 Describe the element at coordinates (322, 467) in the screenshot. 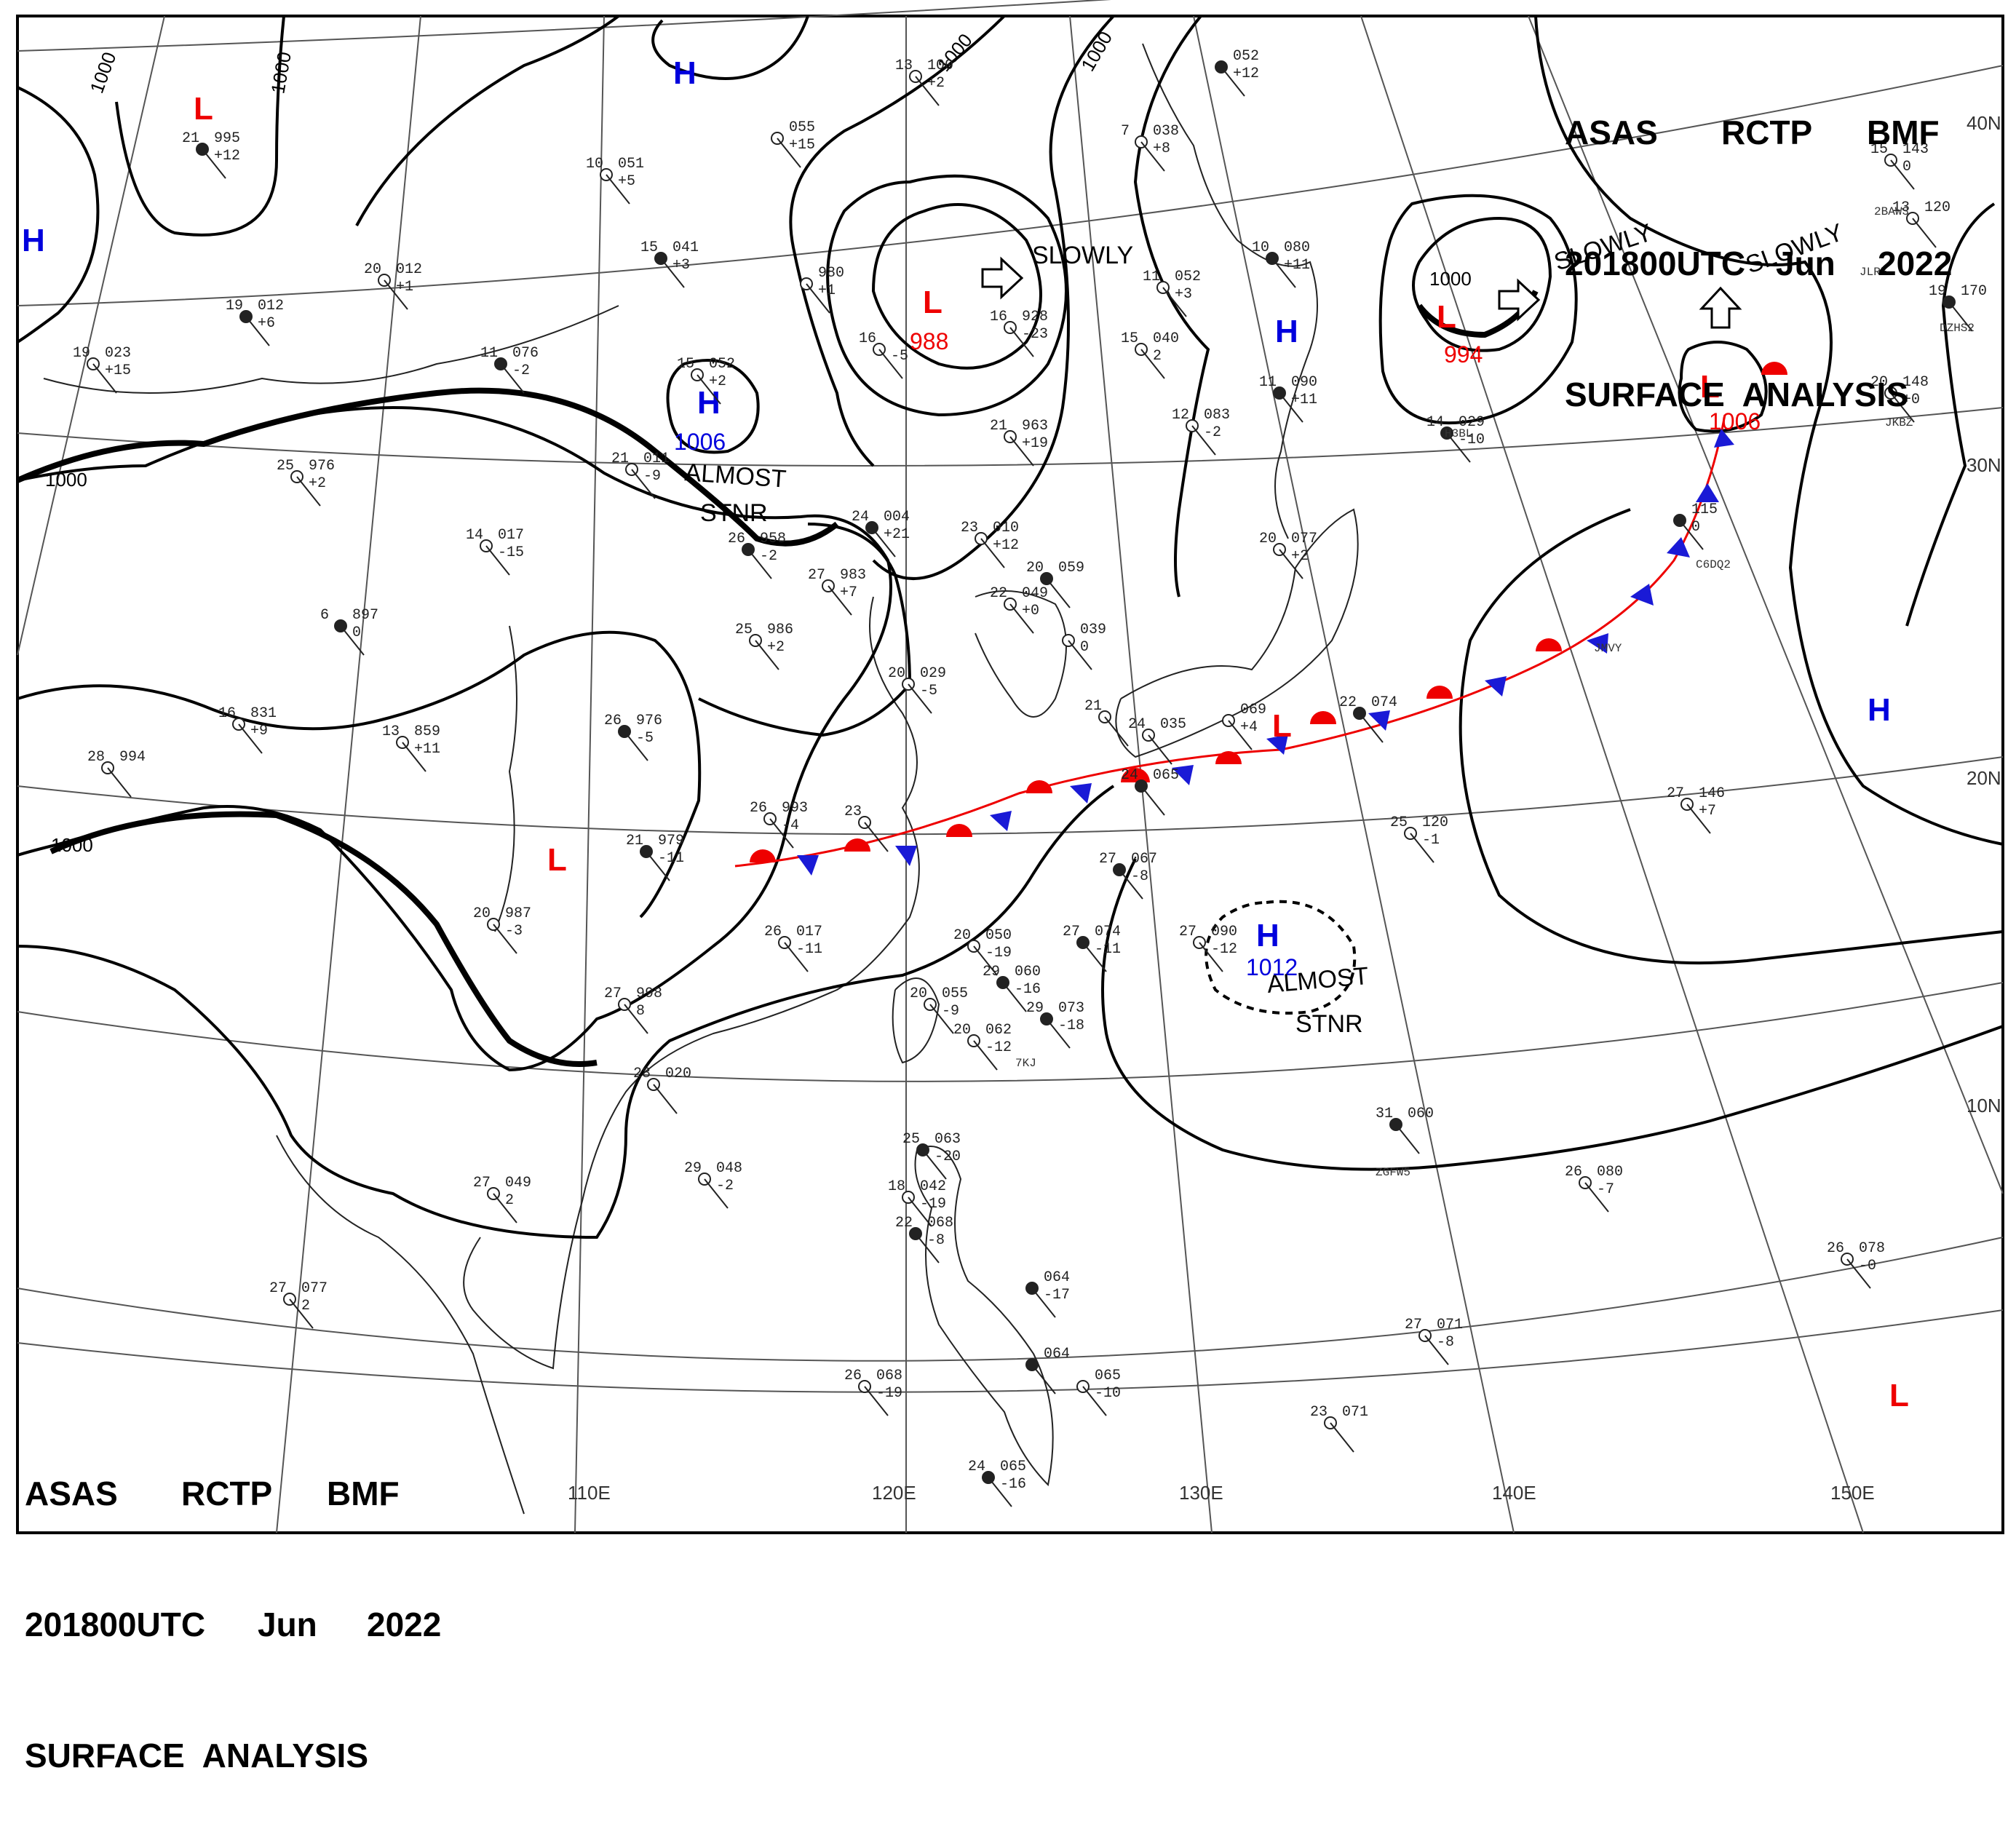

I see `station-pressure: 976` at that location.